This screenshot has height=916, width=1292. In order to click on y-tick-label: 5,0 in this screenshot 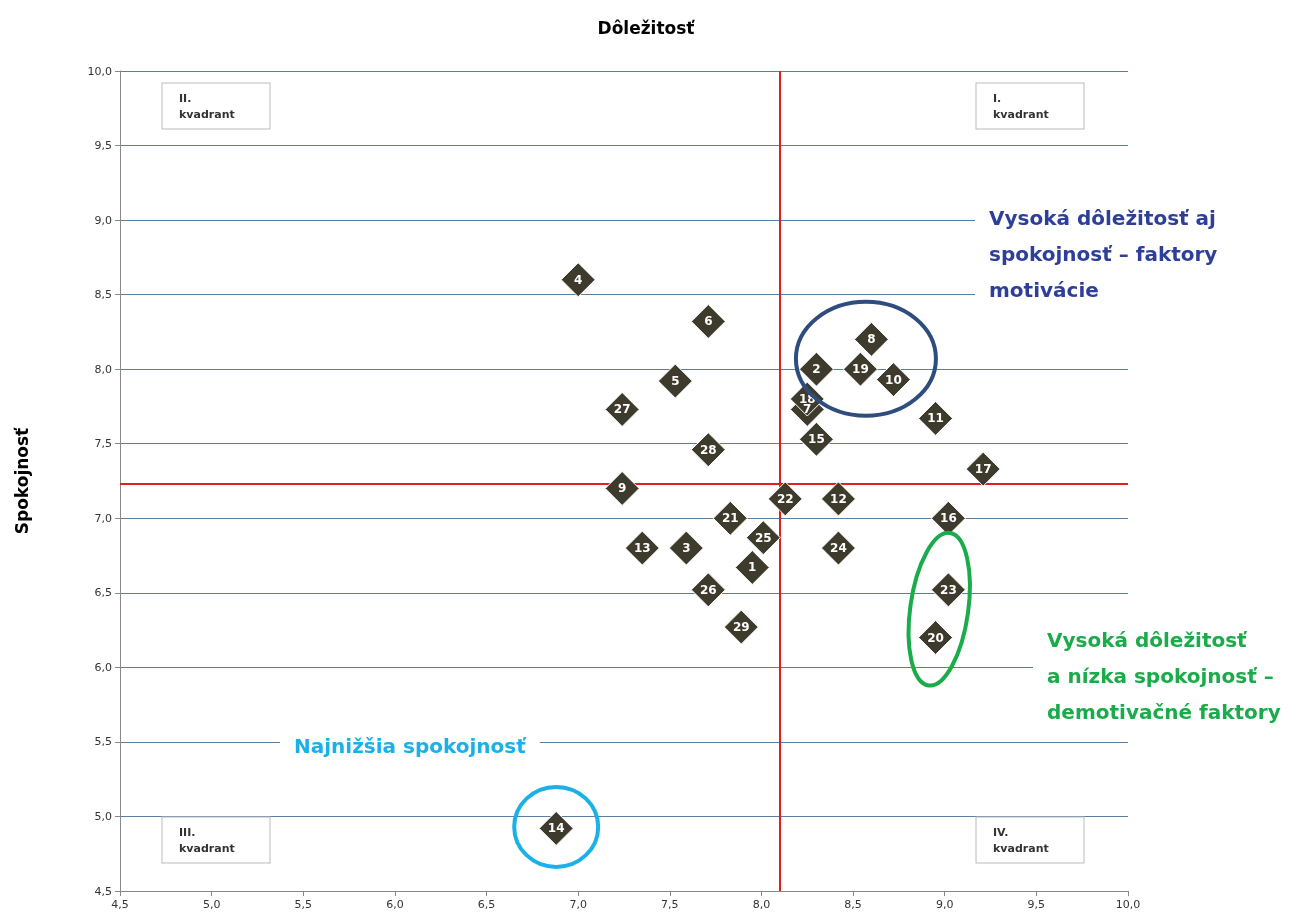, I will do `click(103, 816)`.